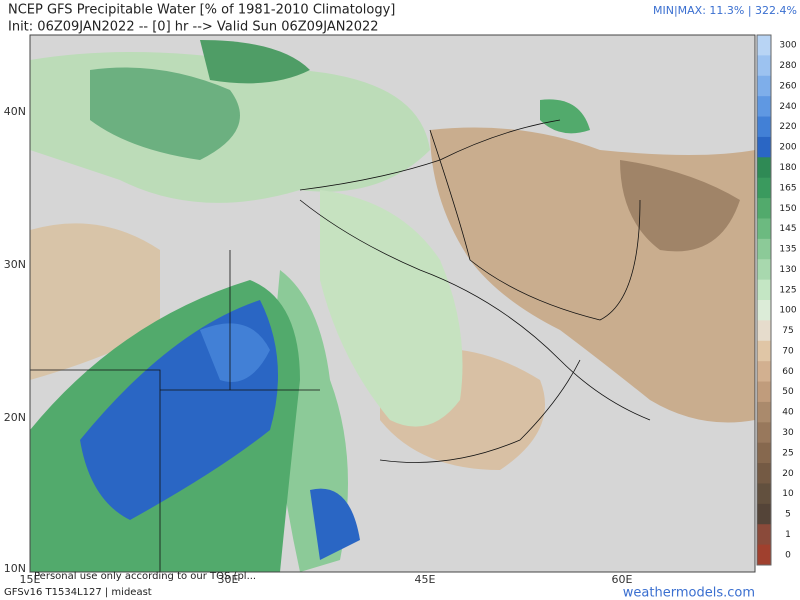  Describe the element at coordinates (788, 474) in the screenshot. I see `colorbar-label: 20` at that location.